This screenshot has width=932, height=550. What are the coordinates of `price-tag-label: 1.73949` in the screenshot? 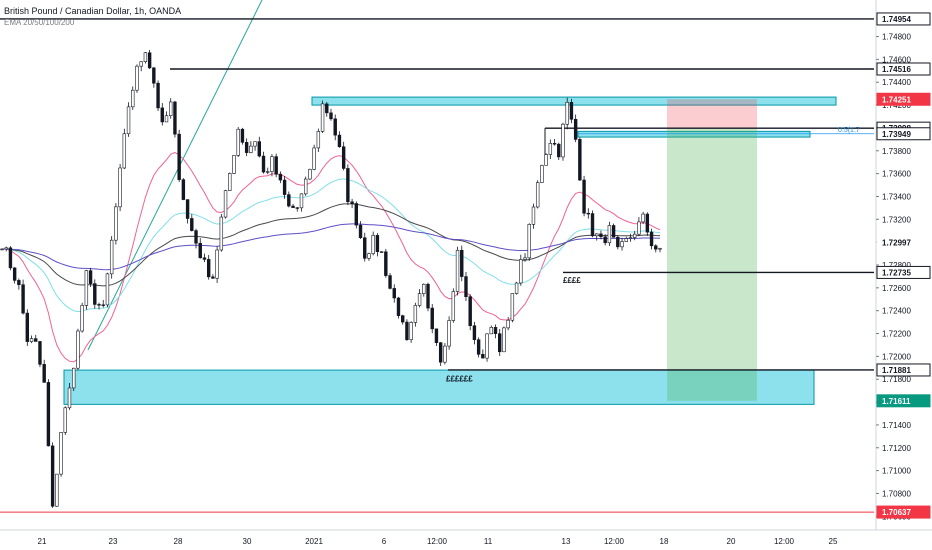 It's located at (896, 134).